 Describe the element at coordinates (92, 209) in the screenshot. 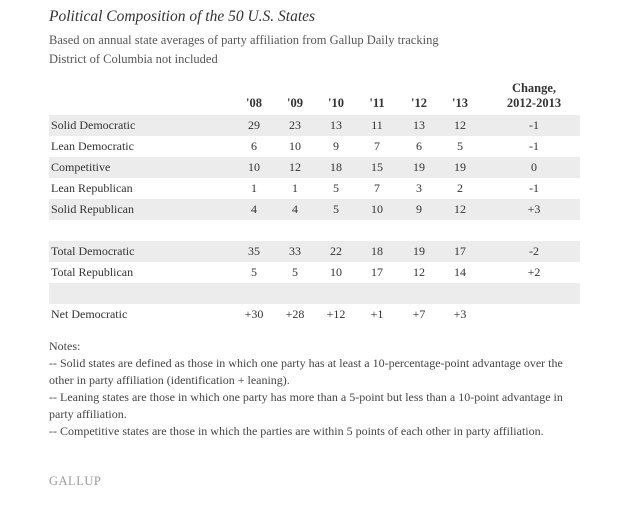

I see `row-label: Solid Republican` at that location.